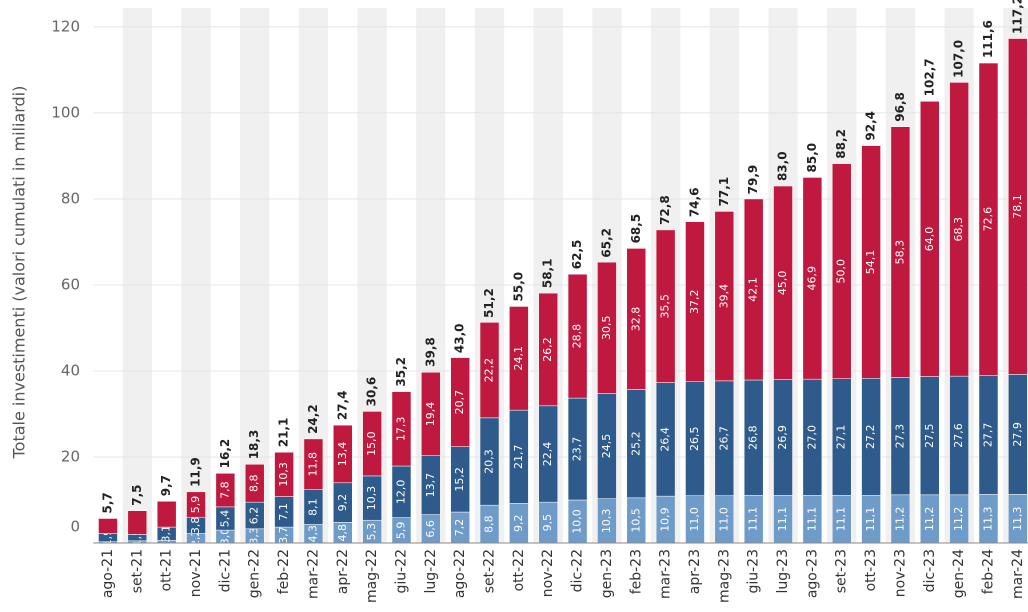 The image size is (1028, 612). I want to click on segment-label: 5,9, so click(400, 531).